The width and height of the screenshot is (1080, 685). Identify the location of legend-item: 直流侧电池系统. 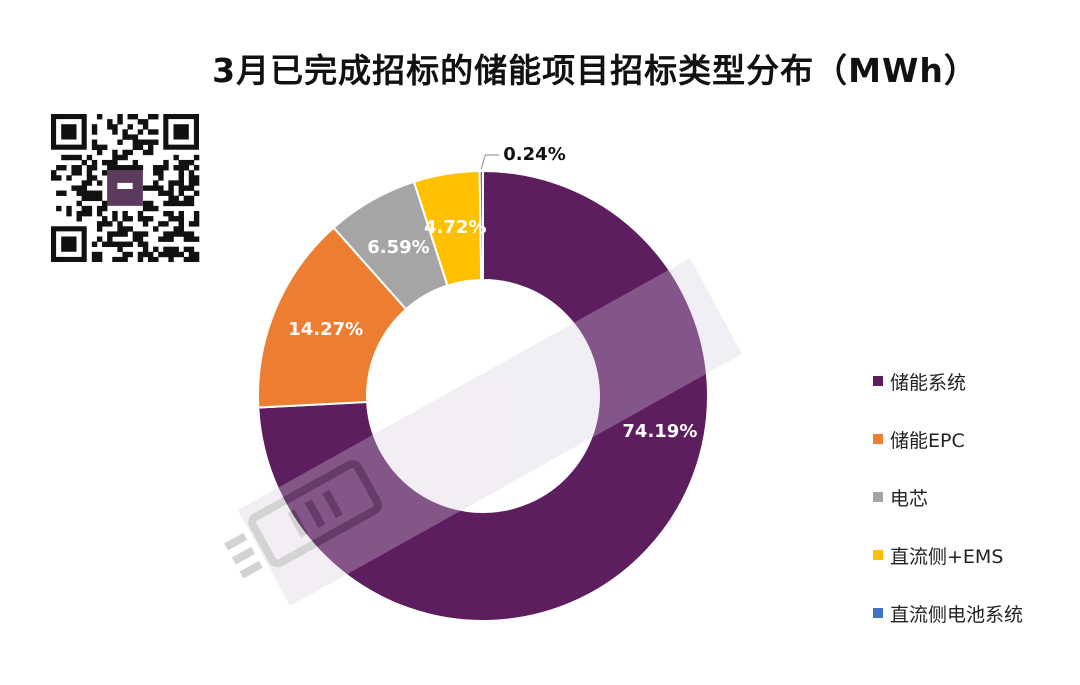
(973, 613).